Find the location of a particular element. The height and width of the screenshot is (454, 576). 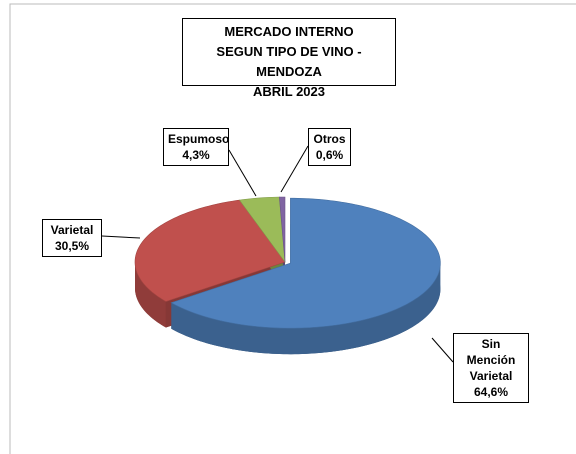

label-value: 4,3% is located at coordinates (196, 155).